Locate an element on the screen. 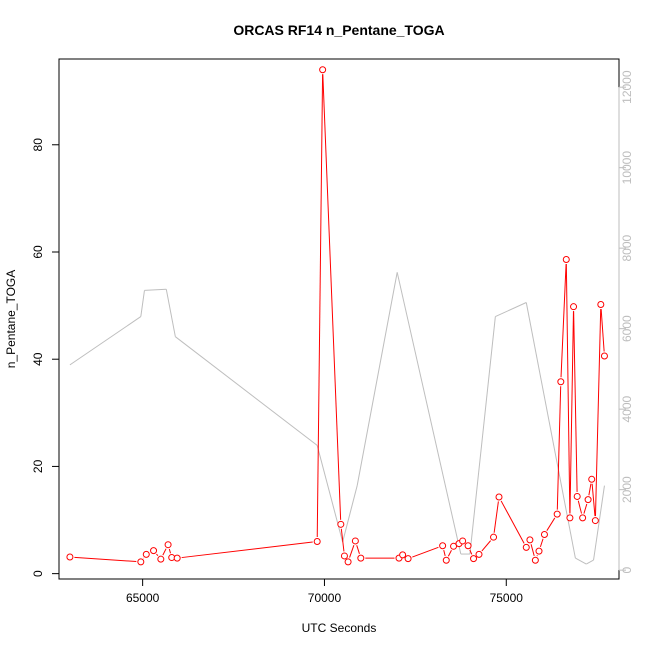  y-axis: 0 20 40 60 80 is located at coordinates (45, 357).